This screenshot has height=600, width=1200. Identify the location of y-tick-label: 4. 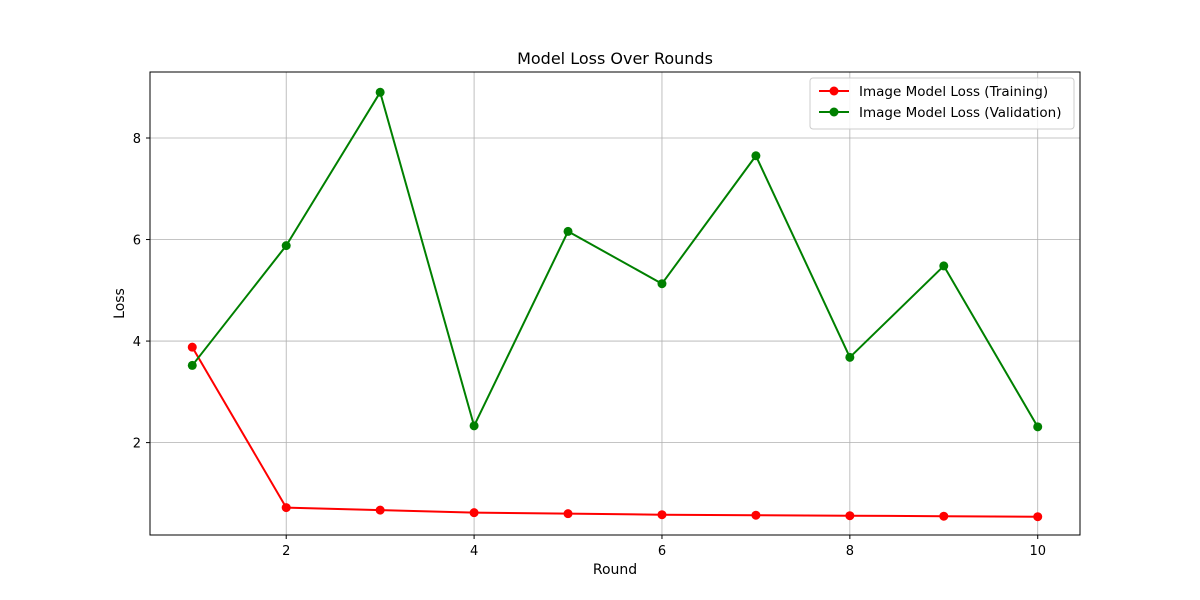
(137, 342).